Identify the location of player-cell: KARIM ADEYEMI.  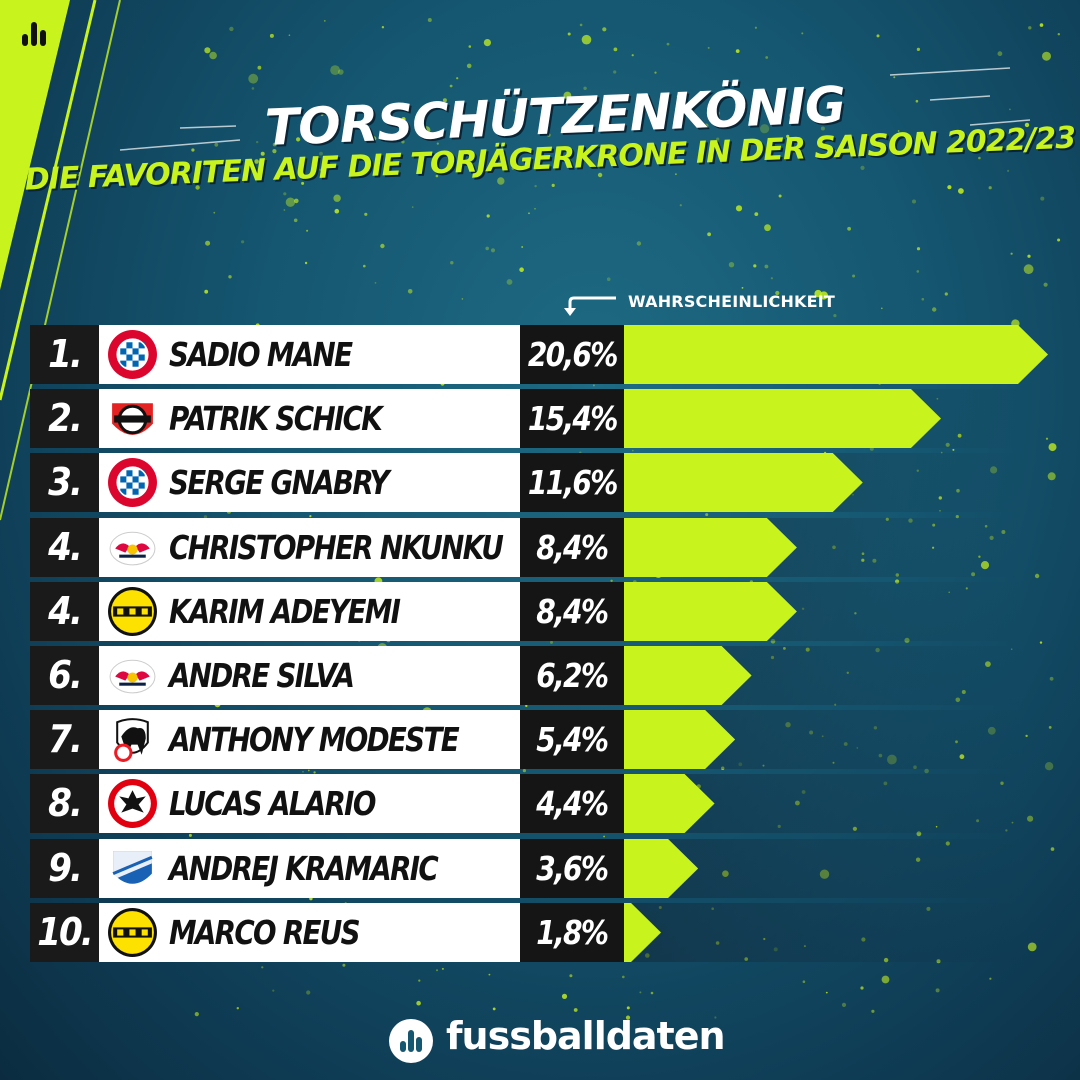
(309, 611).